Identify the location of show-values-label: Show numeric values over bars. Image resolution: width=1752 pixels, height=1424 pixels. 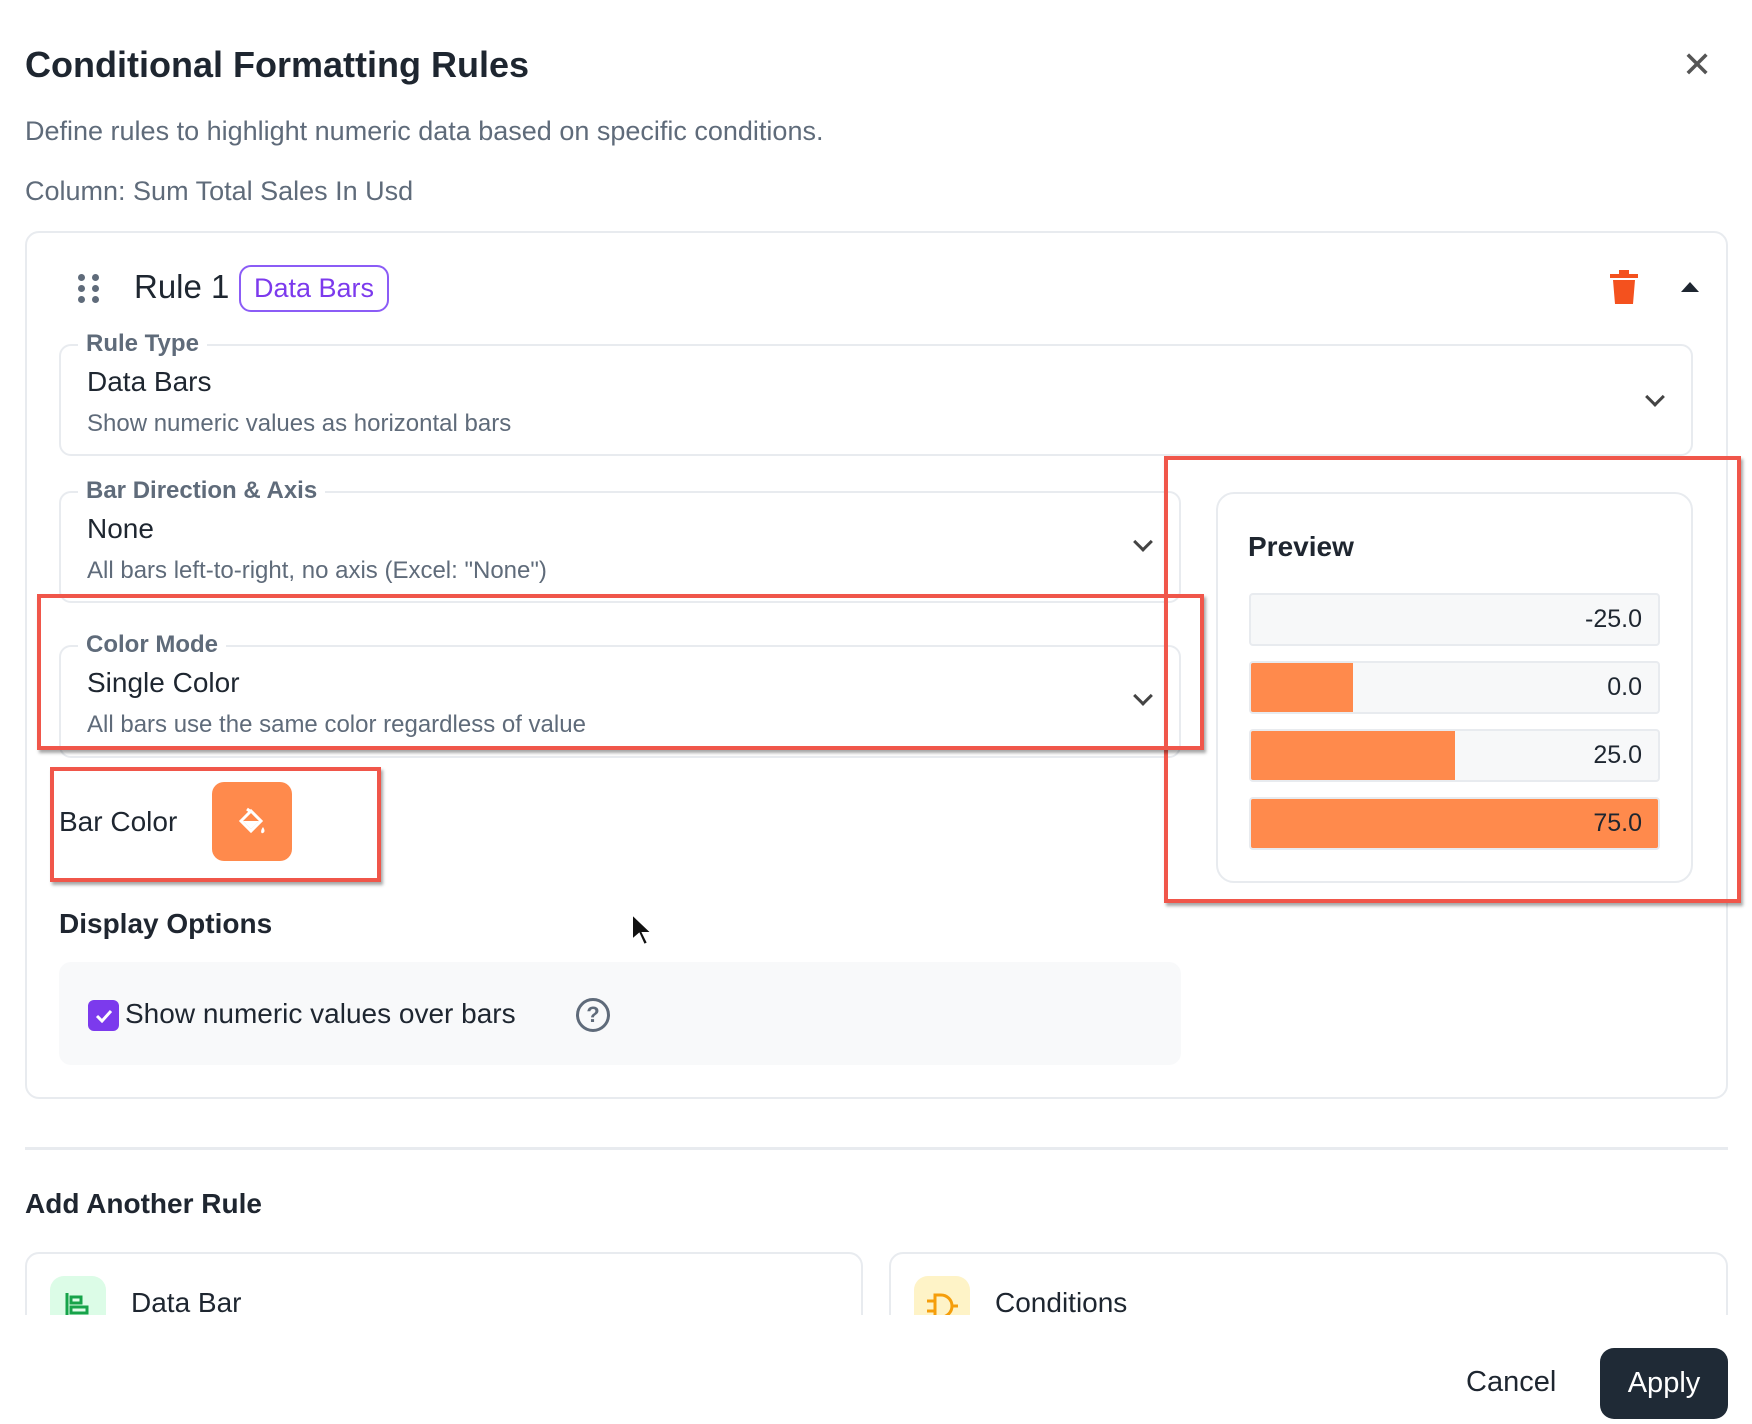
(320, 1013).